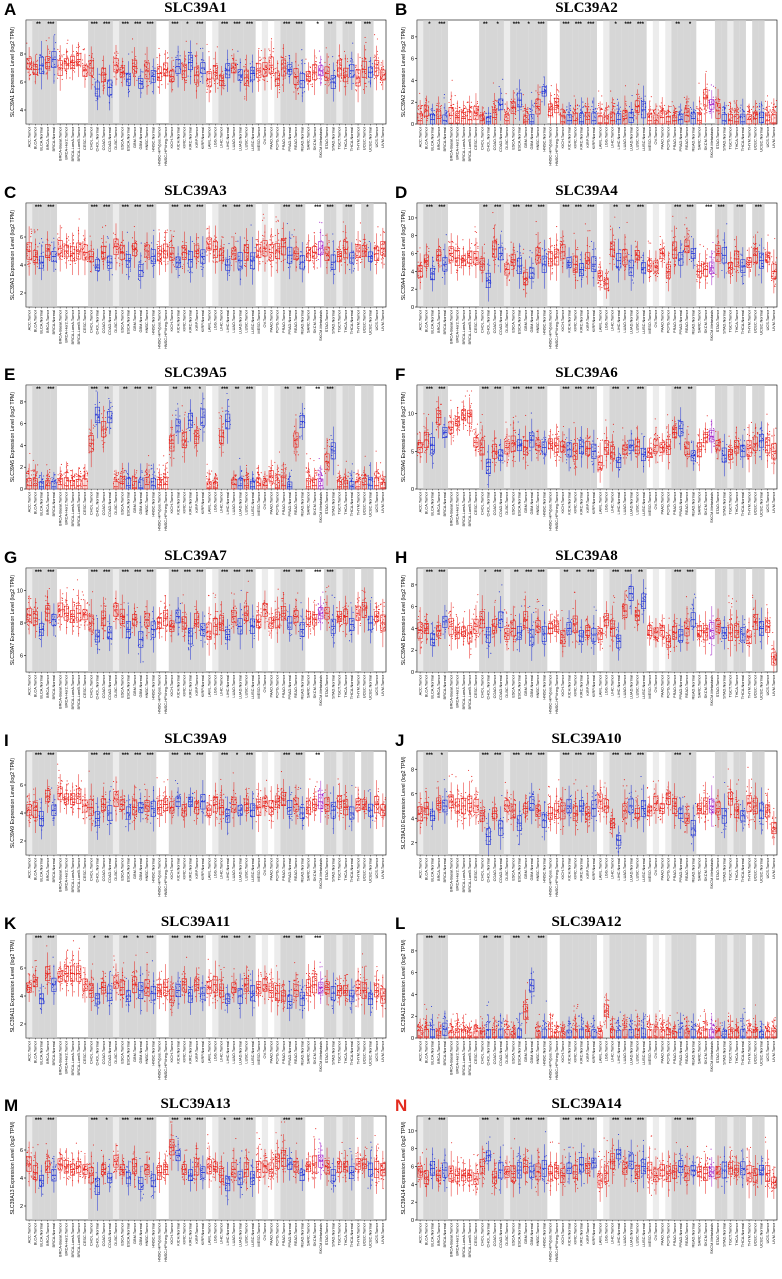 Image resolution: width=782 pixels, height=1279 pixels. I want to click on box-lusc-normal, so click(643, 104).